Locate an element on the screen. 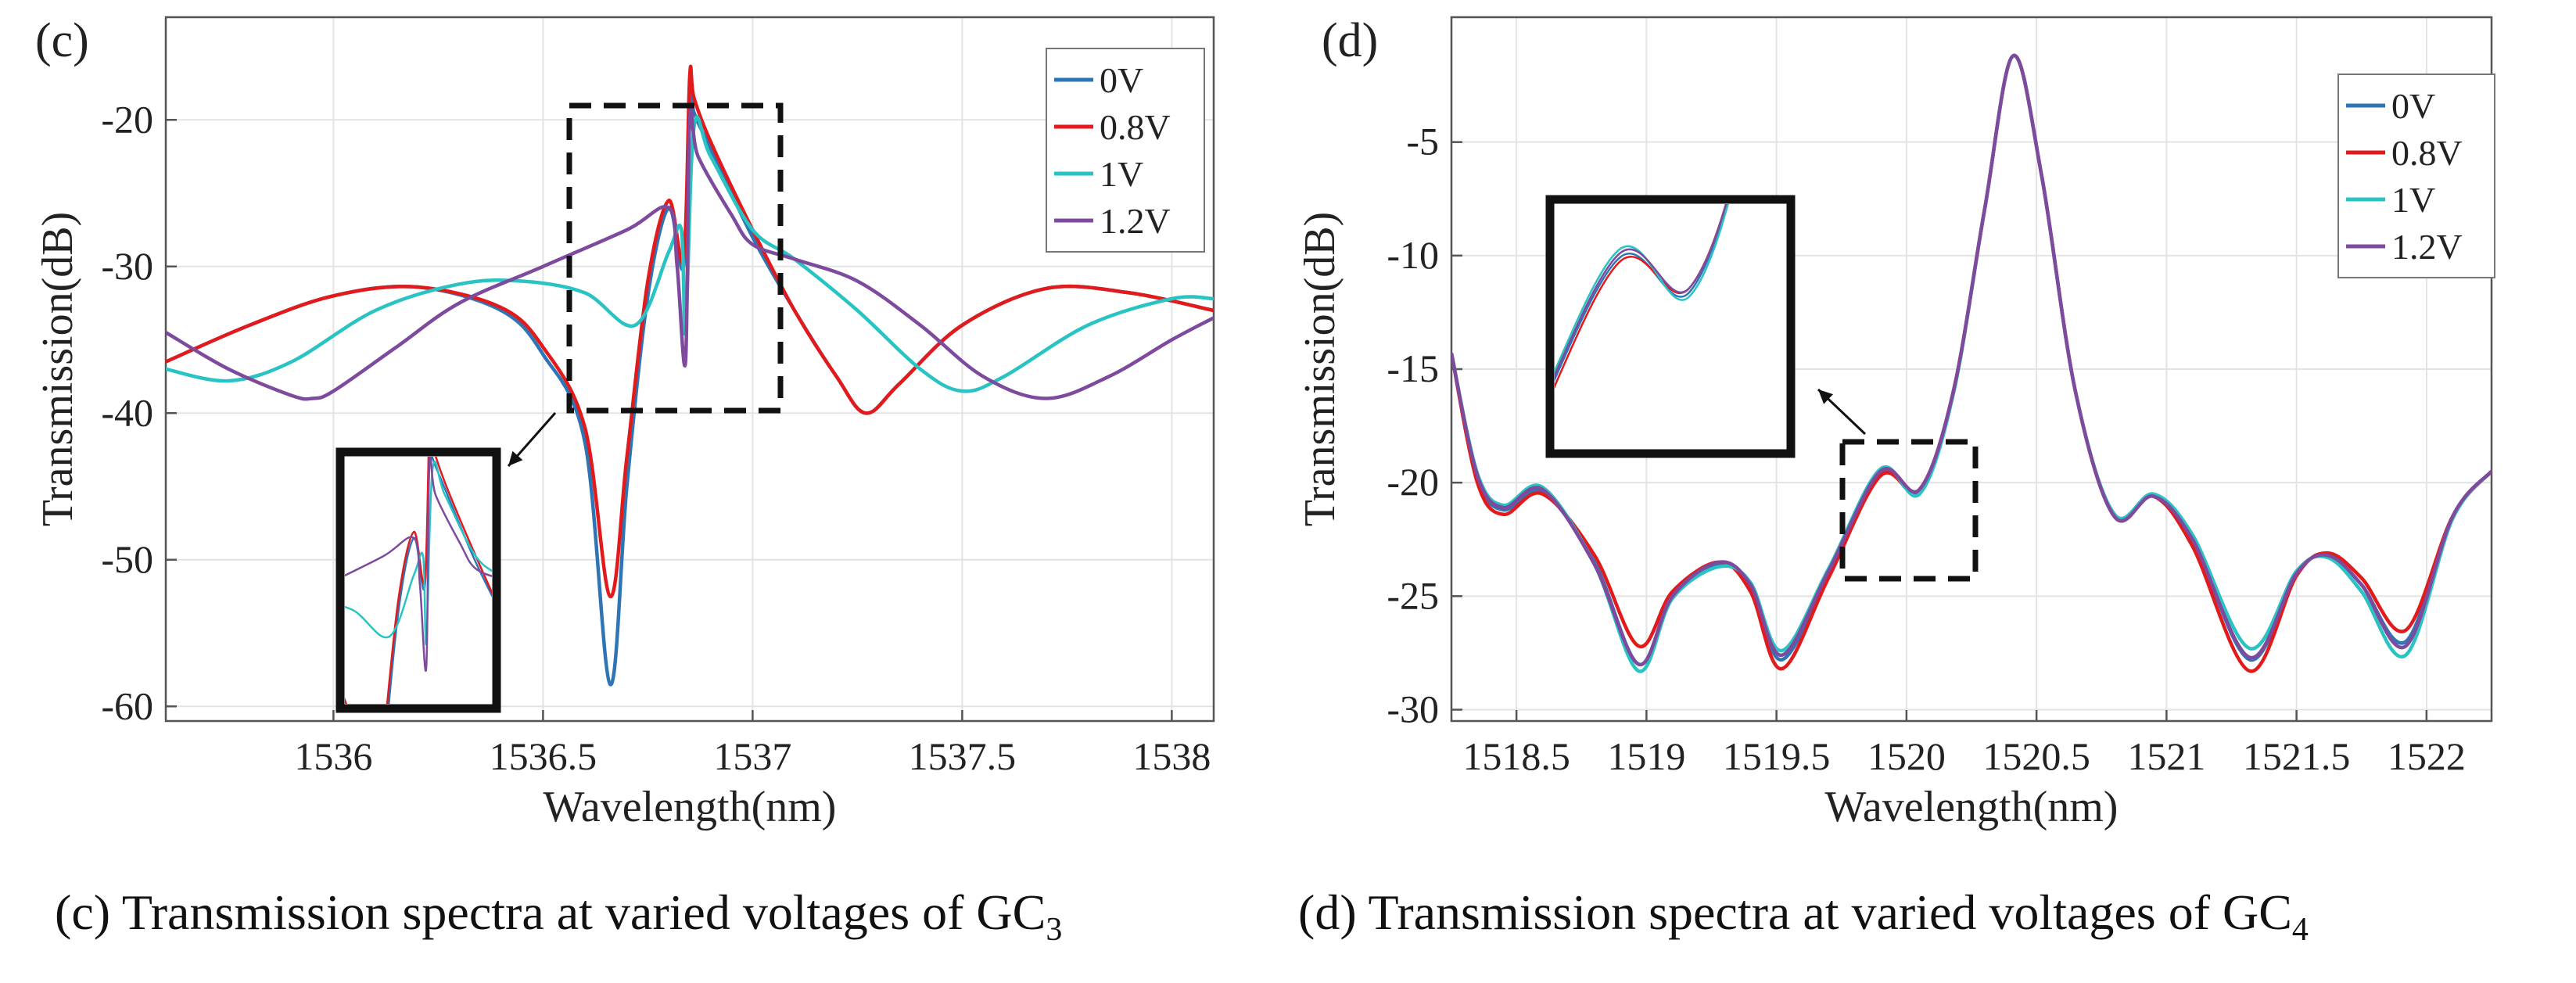 The image size is (2576, 983). x-tick-label: 1538 is located at coordinates (1171, 756).